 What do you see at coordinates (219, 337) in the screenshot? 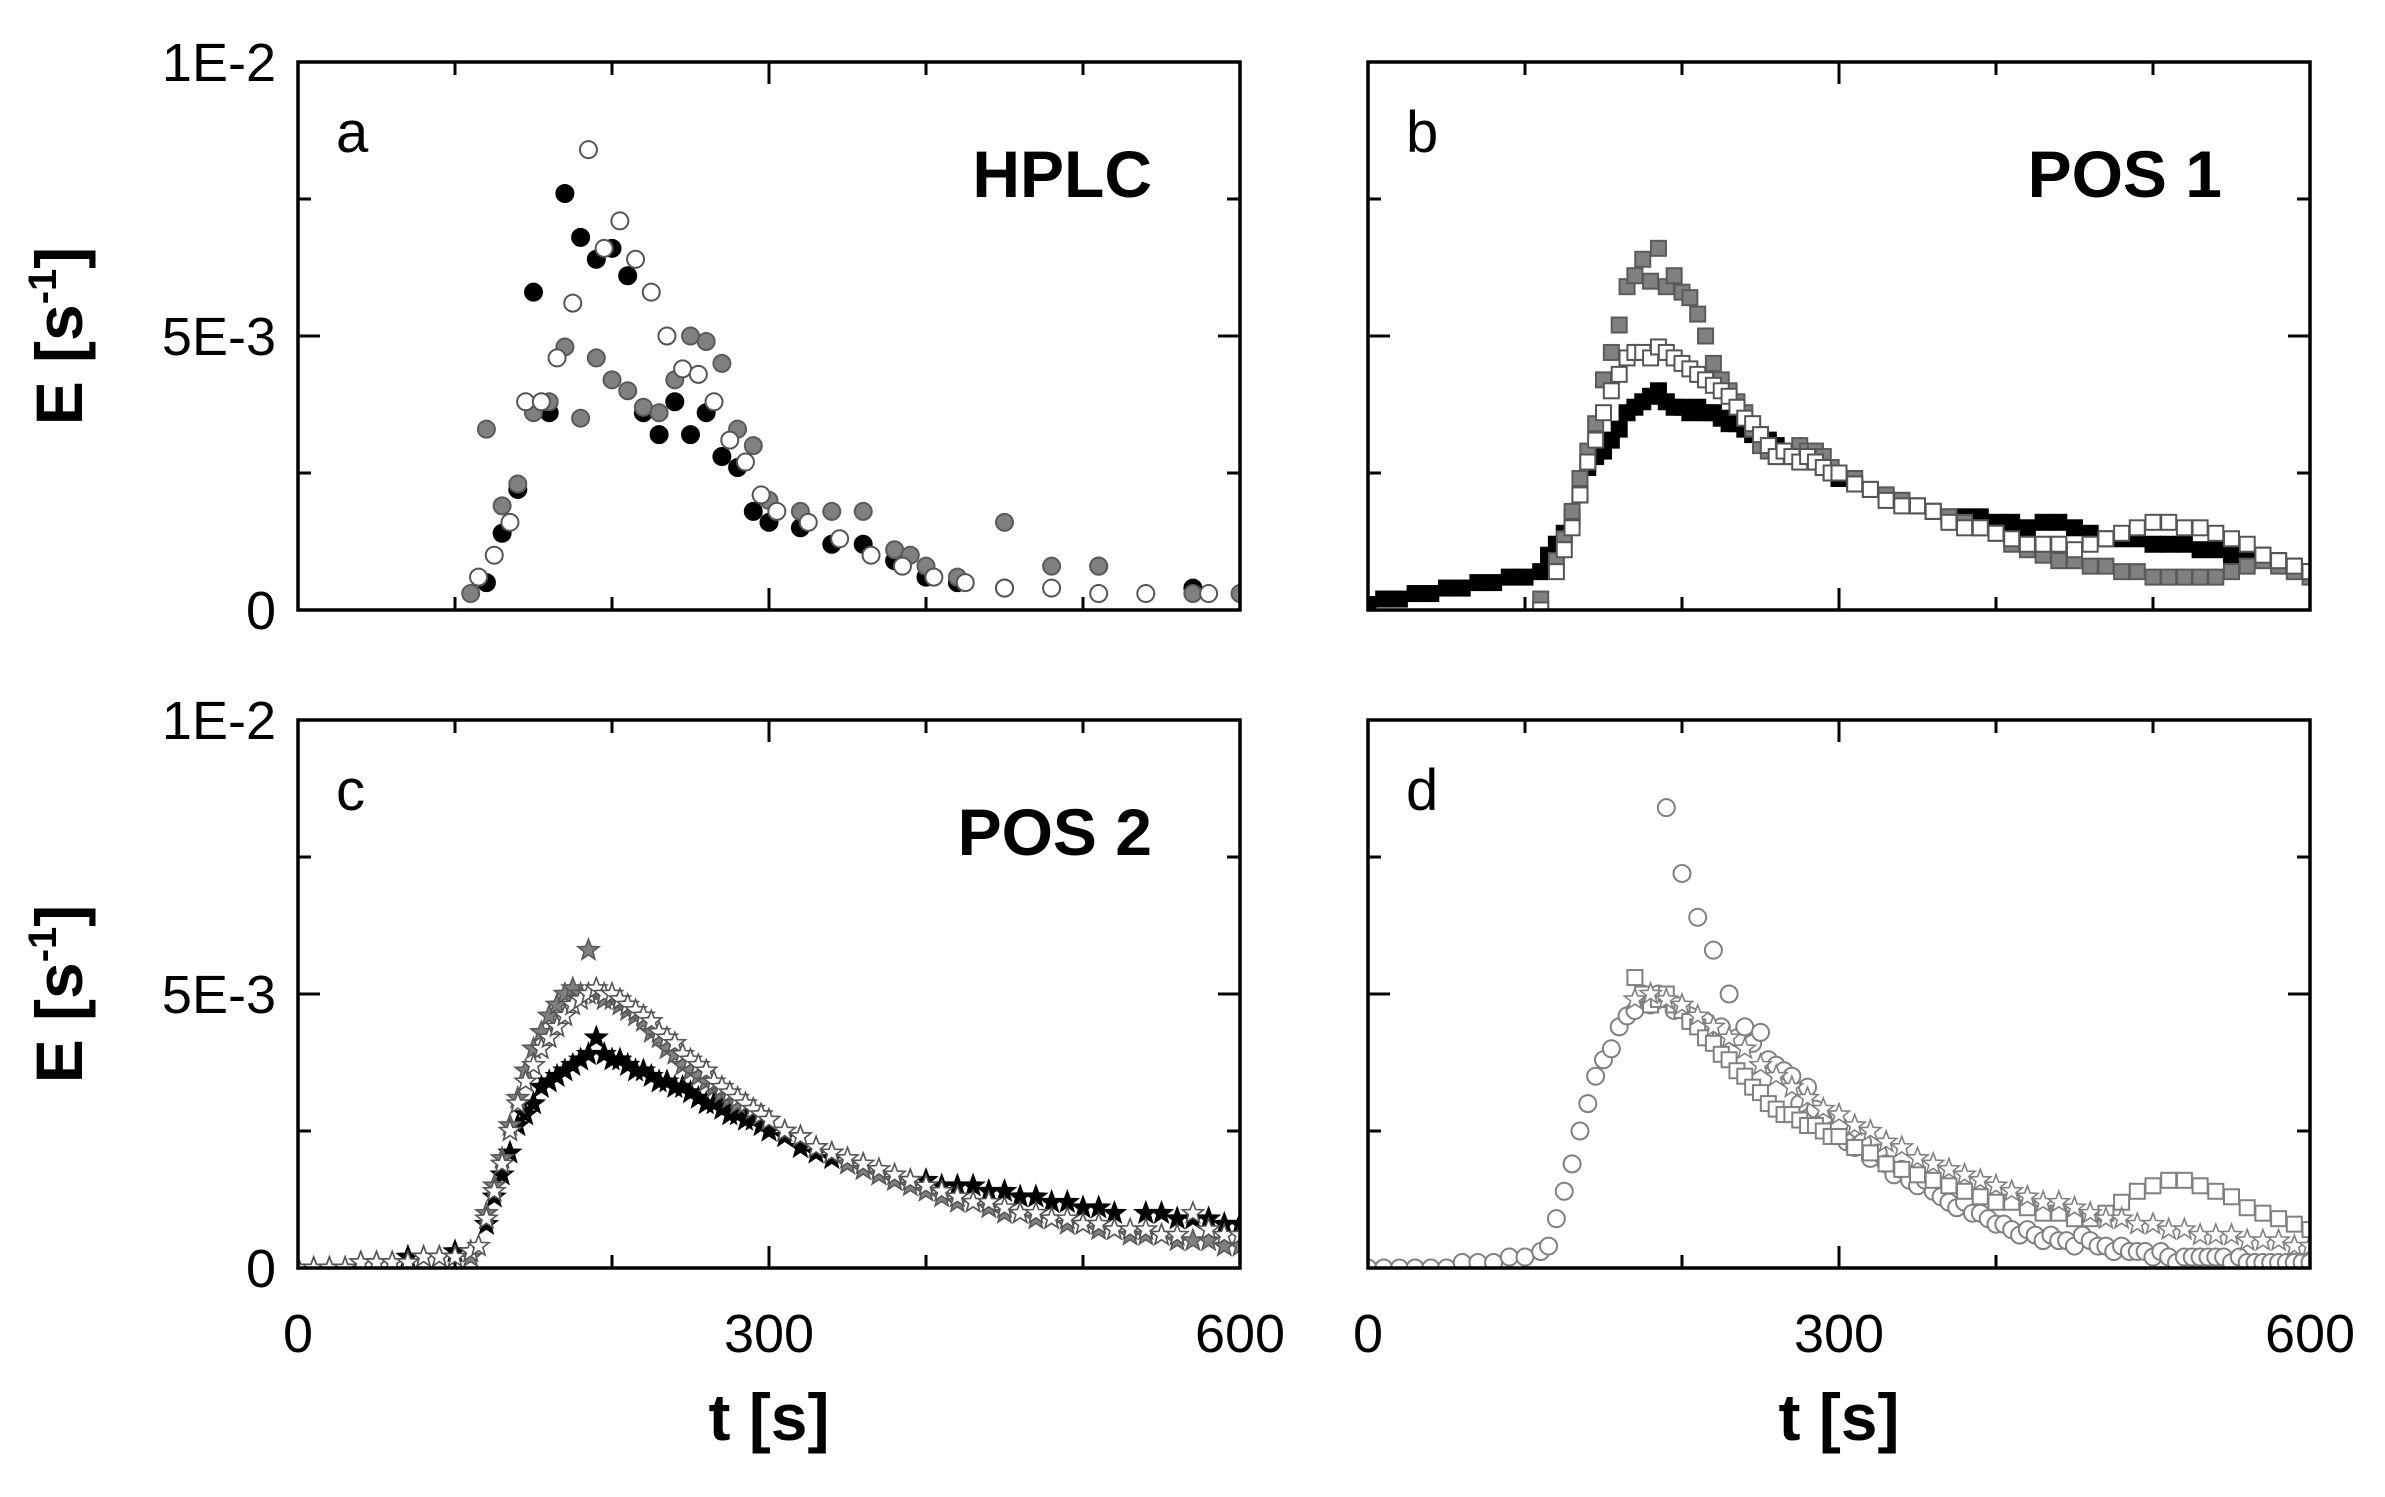
I see `y-tick-label: 5E-3` at bounding box center [219, 337].